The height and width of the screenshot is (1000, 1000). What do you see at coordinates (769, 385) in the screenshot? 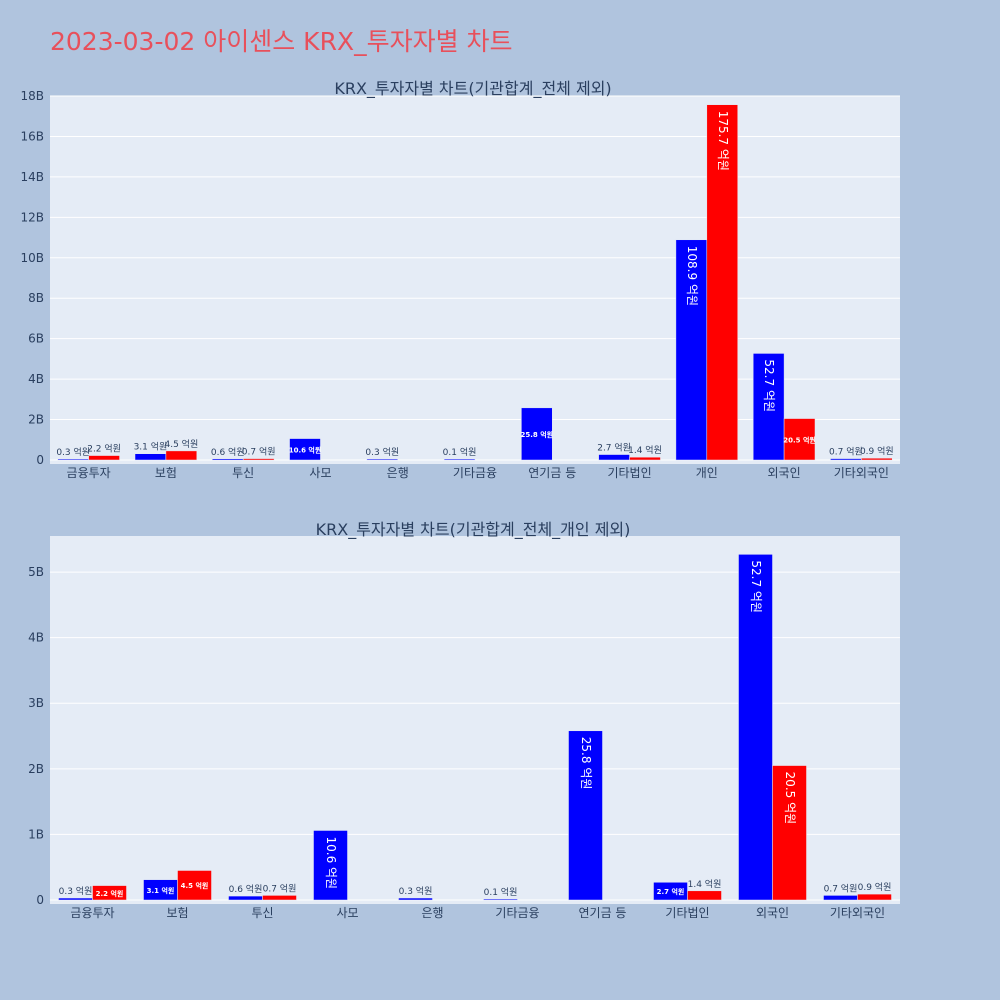
I see `data-label: 52.7 억원` at bounding box center [769, 385].